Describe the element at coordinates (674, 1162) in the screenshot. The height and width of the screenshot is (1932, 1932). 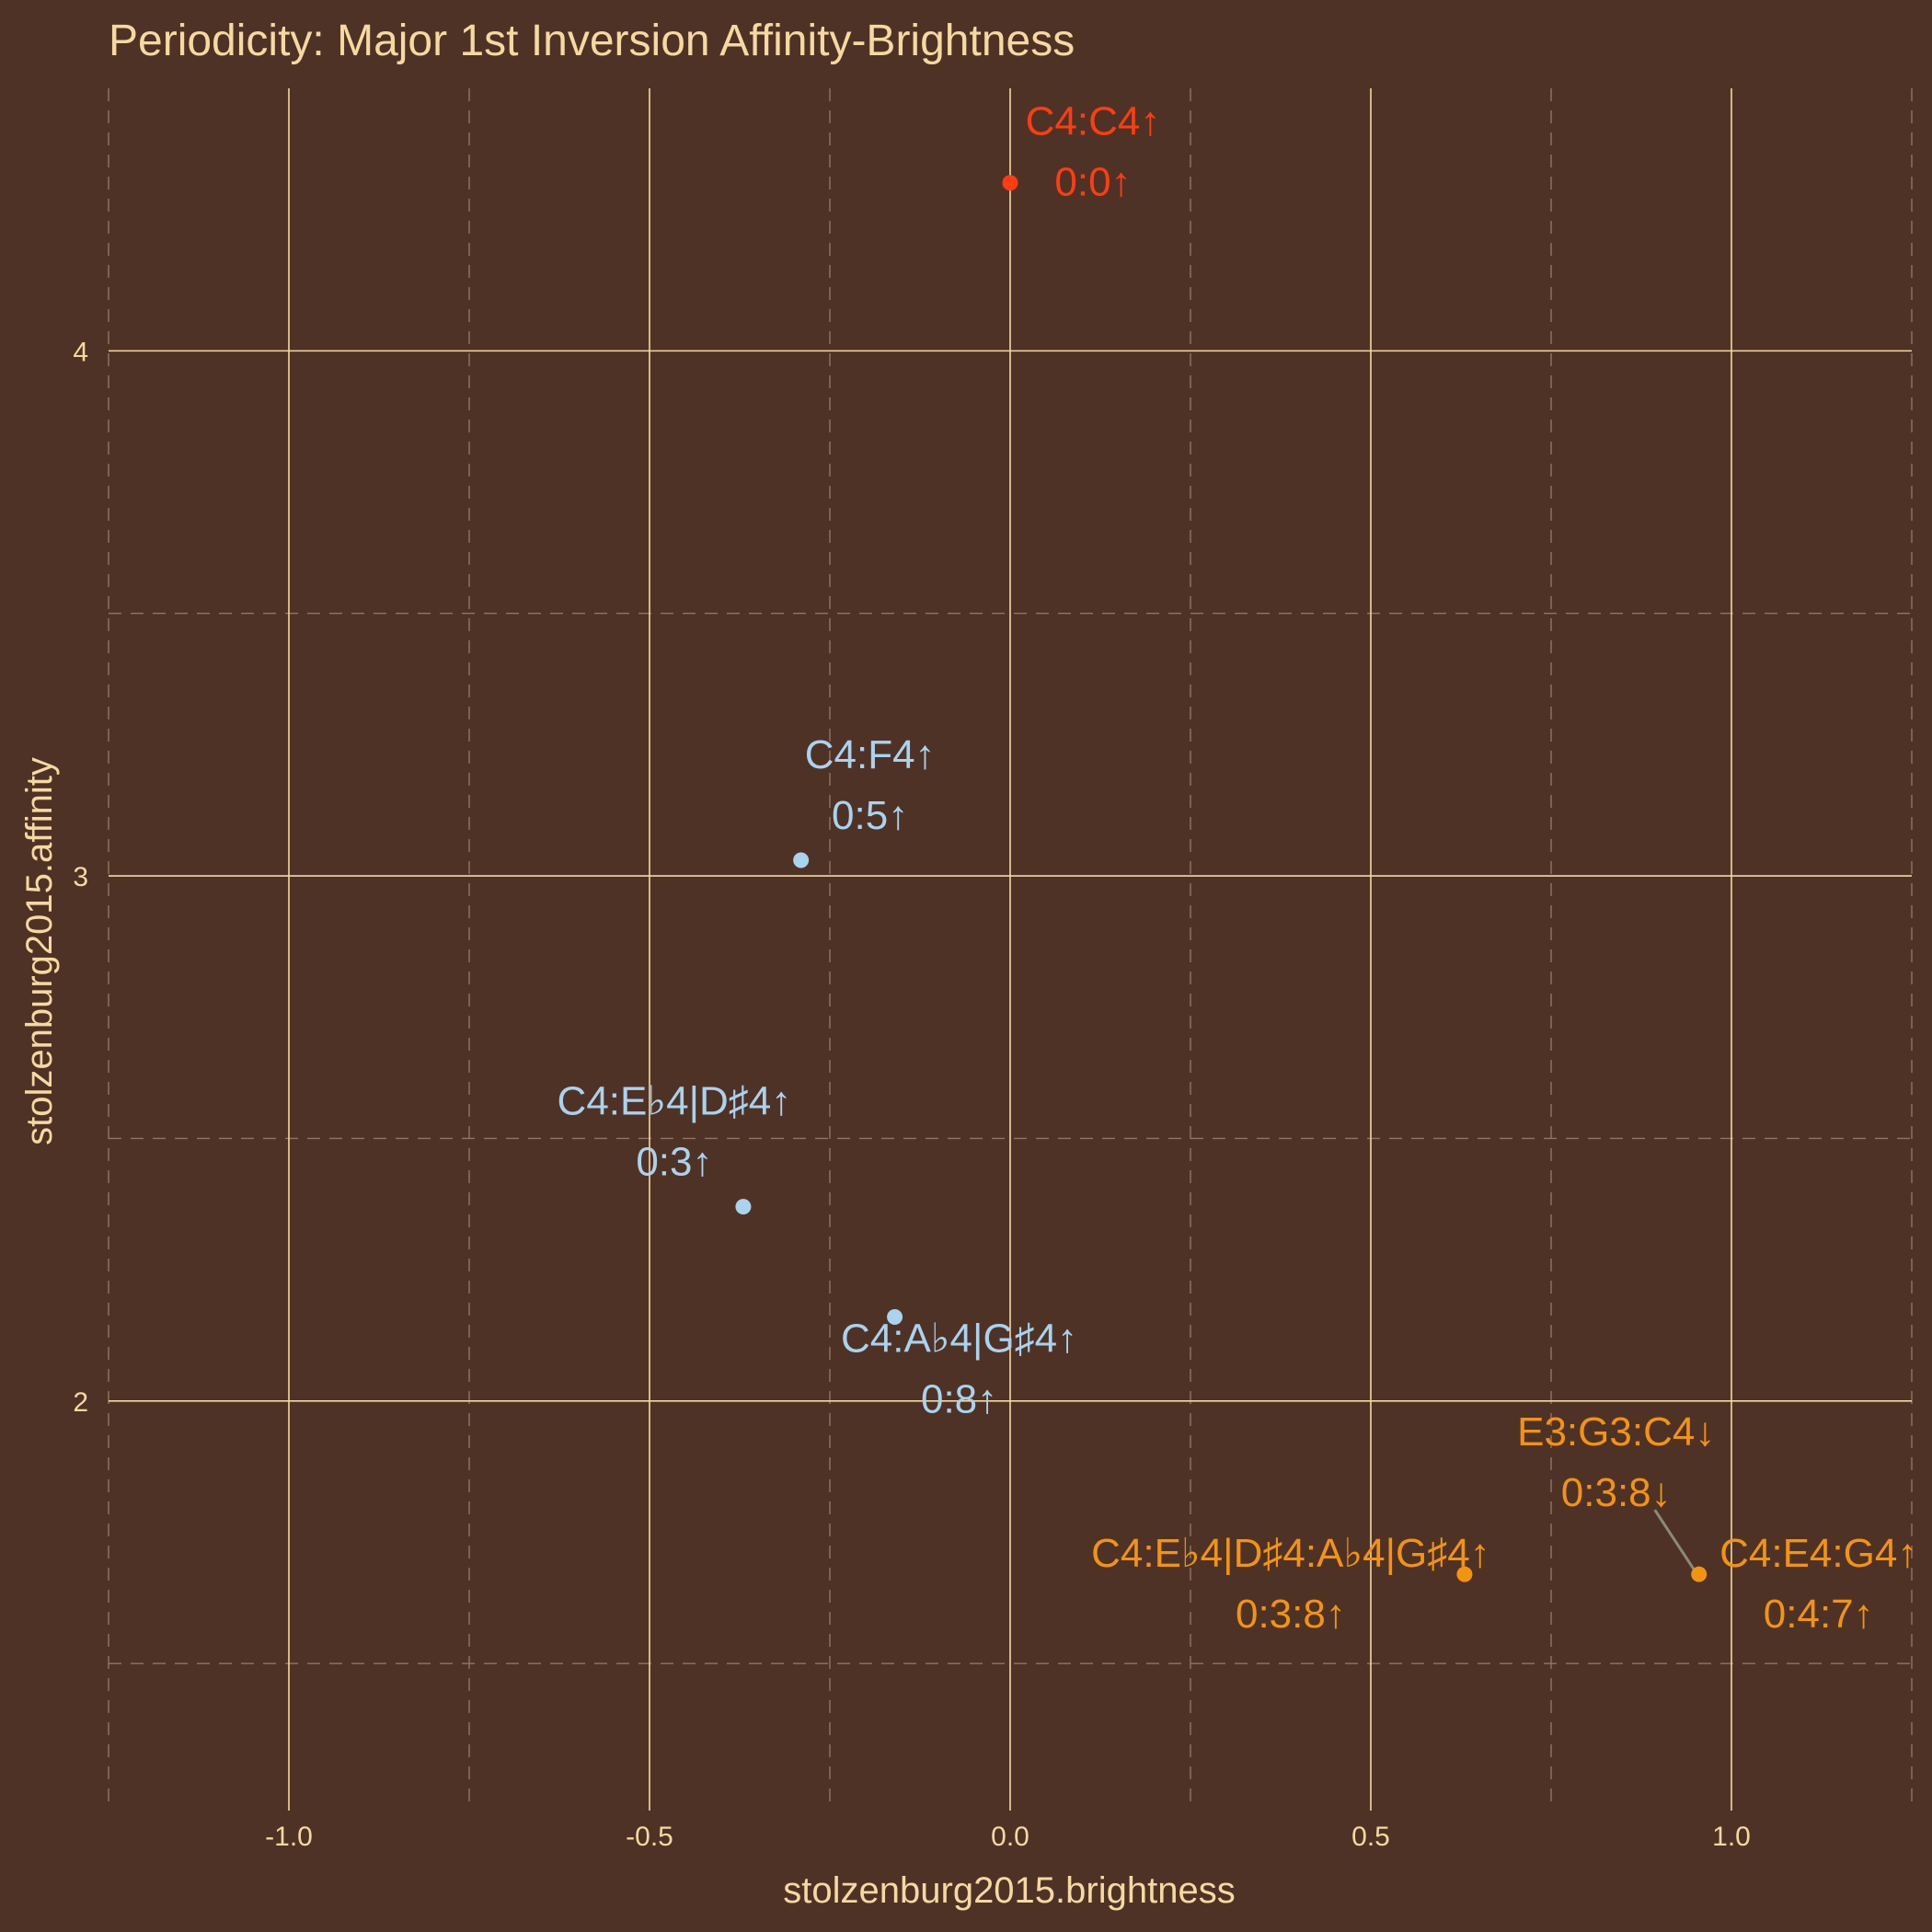
I see `point-label-pitch: 0:3↑` at that location.